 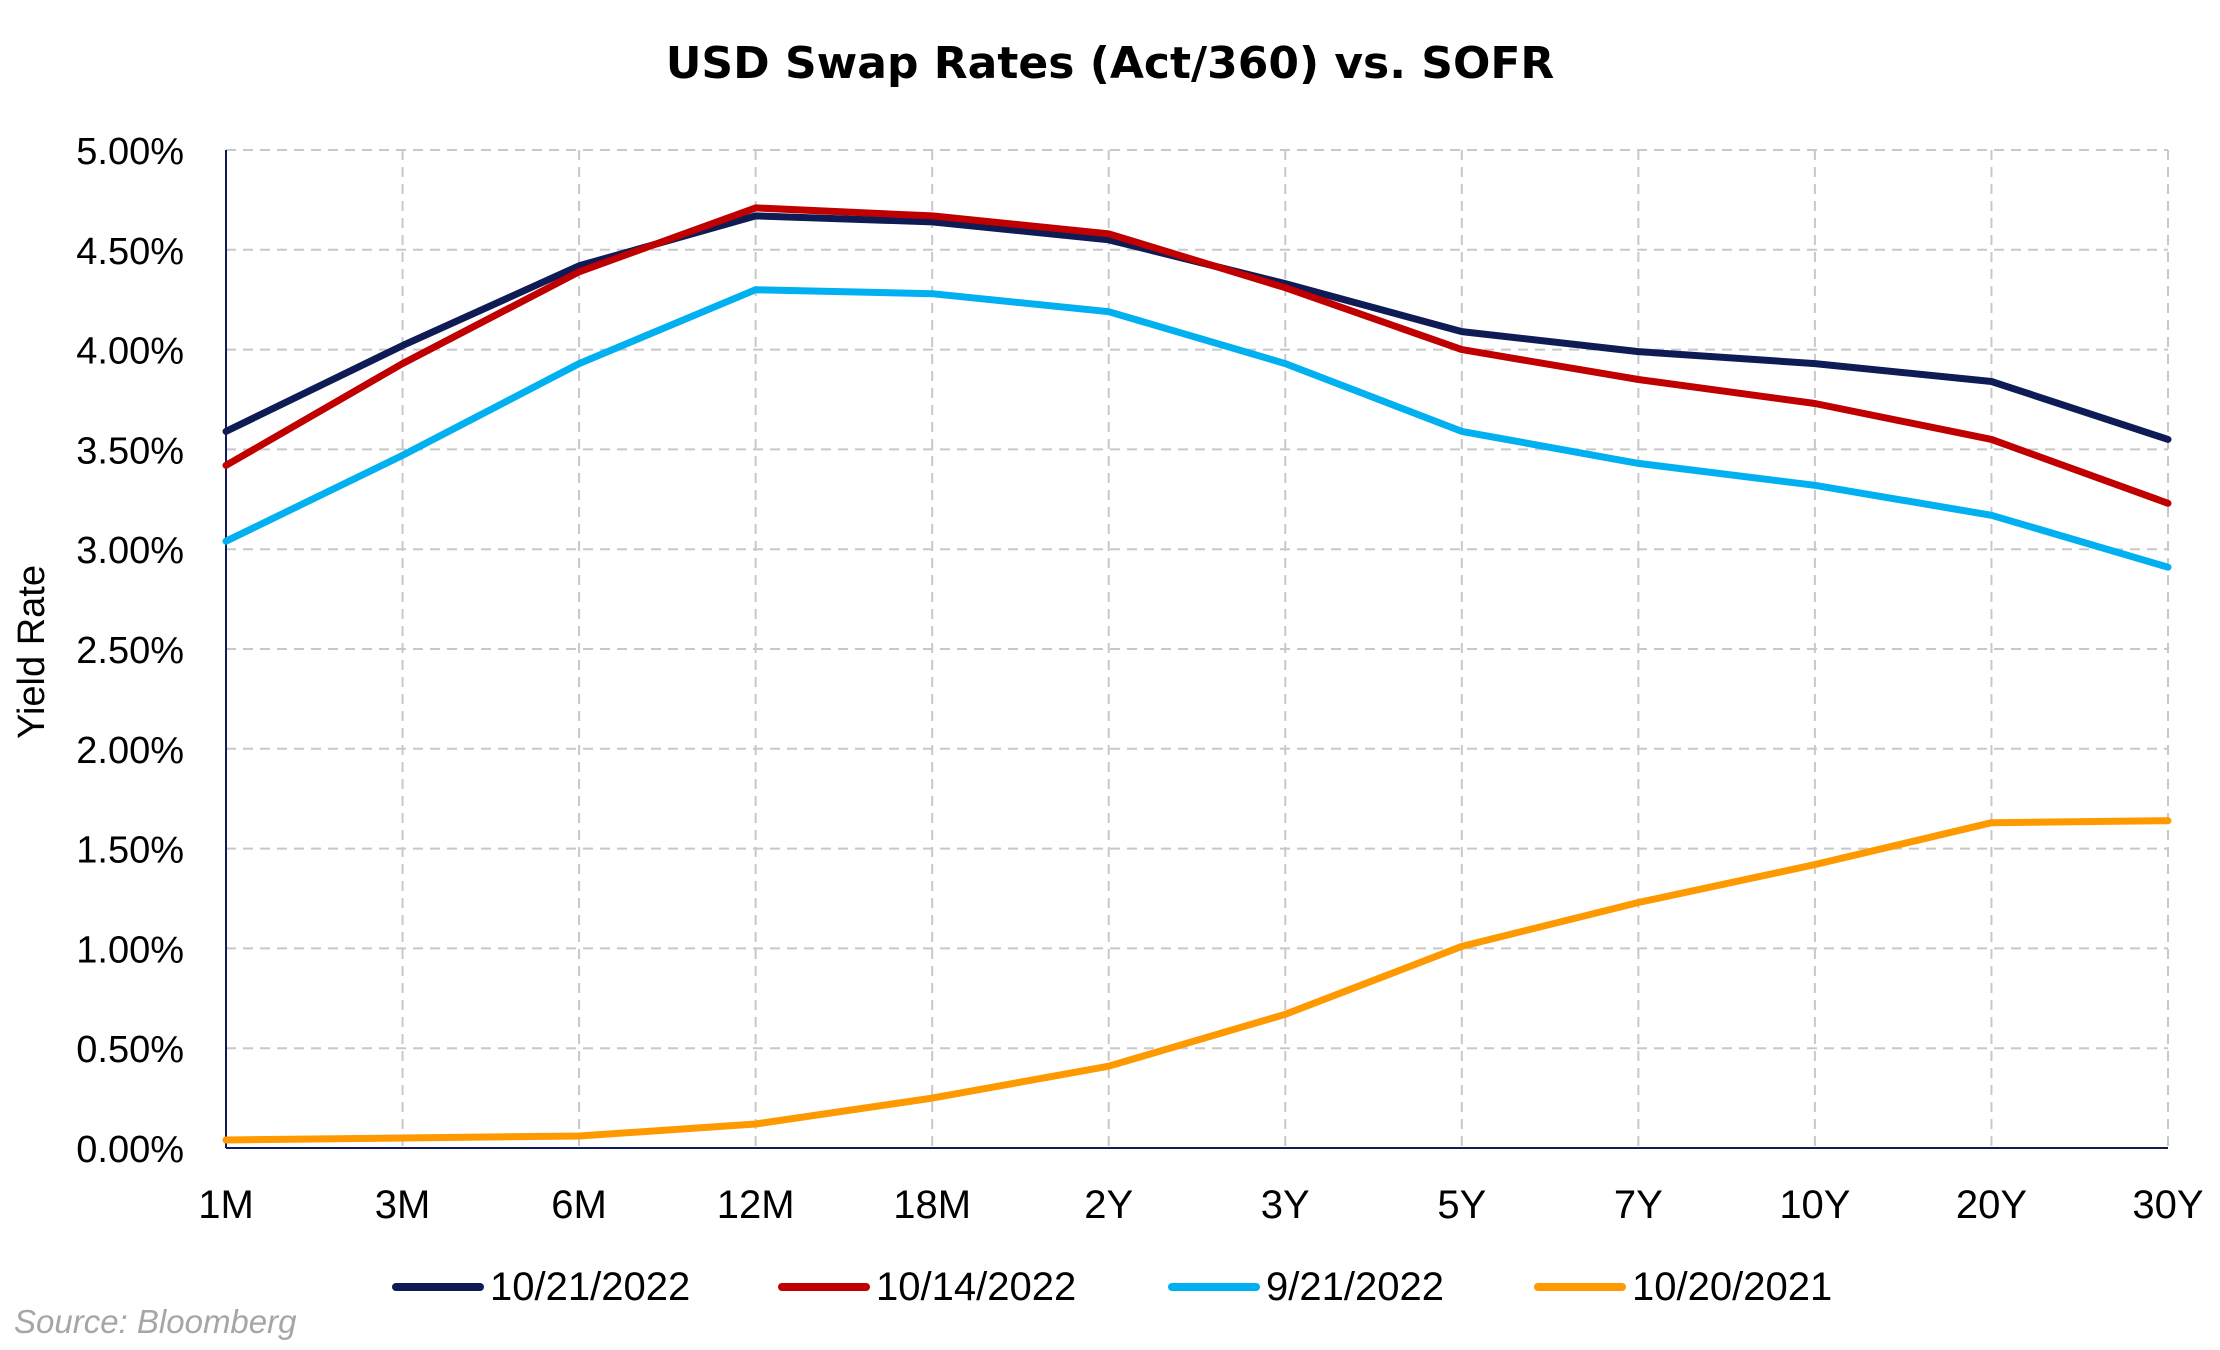 What do you see at coordinates (1814, 1205) in the screenshot?
I see `x-tick-label: 10Y` at bounding box center [1814, 1205].